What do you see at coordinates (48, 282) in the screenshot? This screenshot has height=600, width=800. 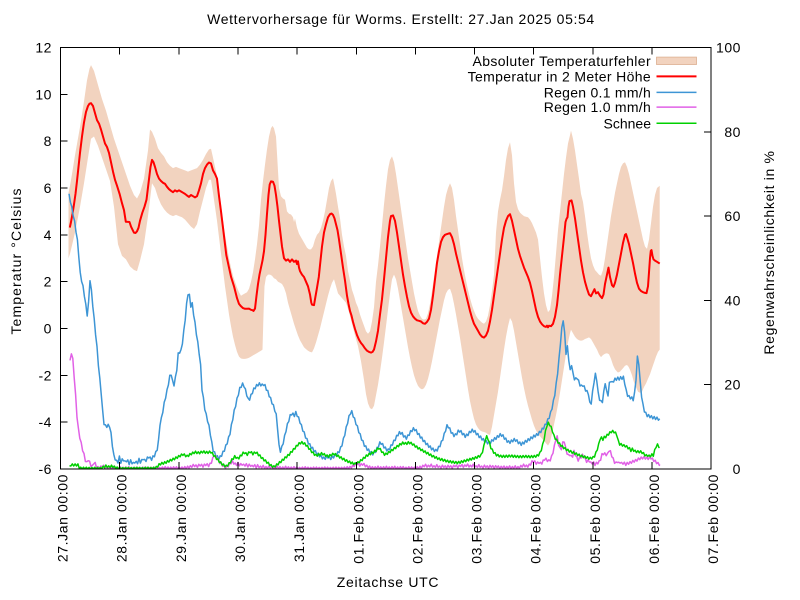 I see `svg-text: 2` at bounding box center [48, 282].